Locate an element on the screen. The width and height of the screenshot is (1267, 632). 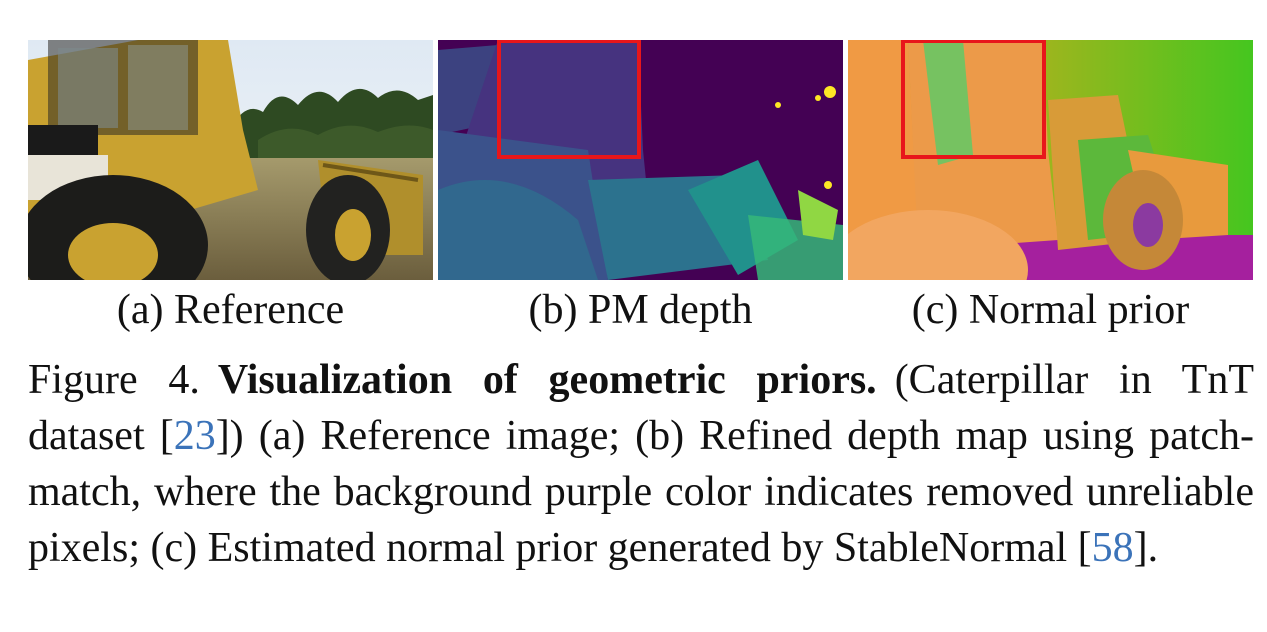
normal-map-image is located at coordinates (1050, 160).